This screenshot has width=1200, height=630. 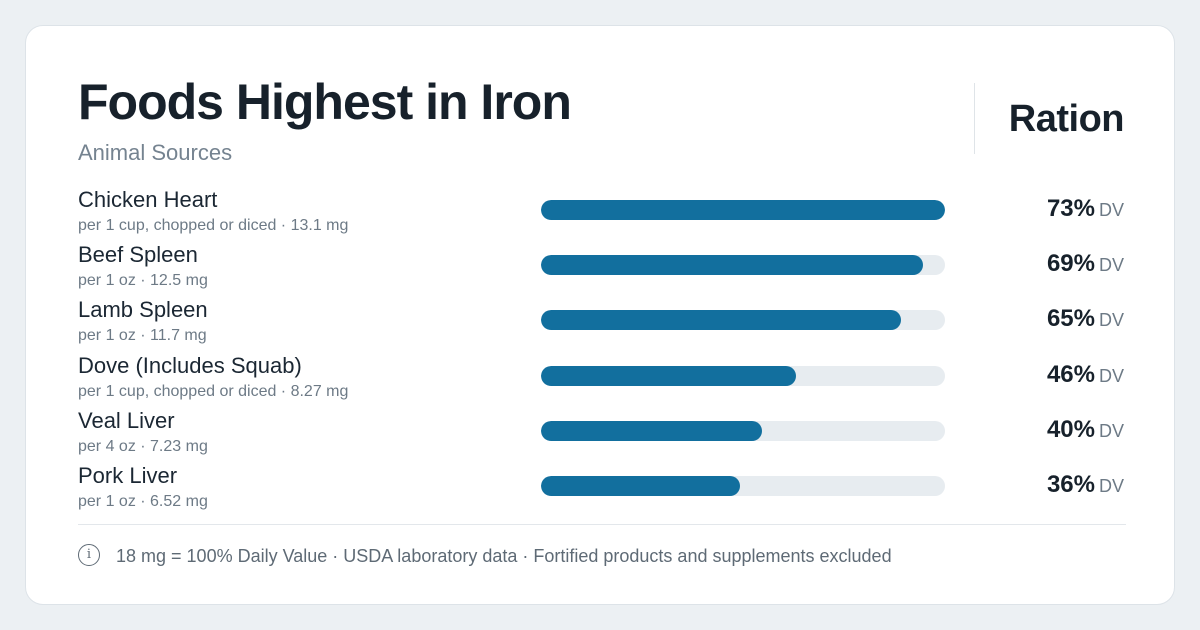 What do you see at coordinates (143, 501) in the screenshot?
I see `food-serving-detail: per 1 oz · 6.52 mg` at bounding box center [143, 501].